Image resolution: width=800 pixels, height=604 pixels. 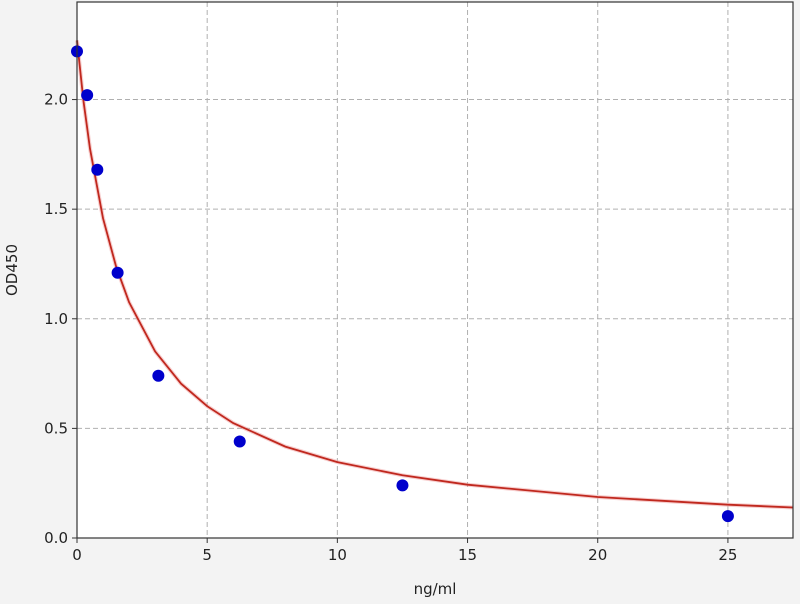 I want to click on x-axis-label: ng/ml, so click(x=435, y=589).